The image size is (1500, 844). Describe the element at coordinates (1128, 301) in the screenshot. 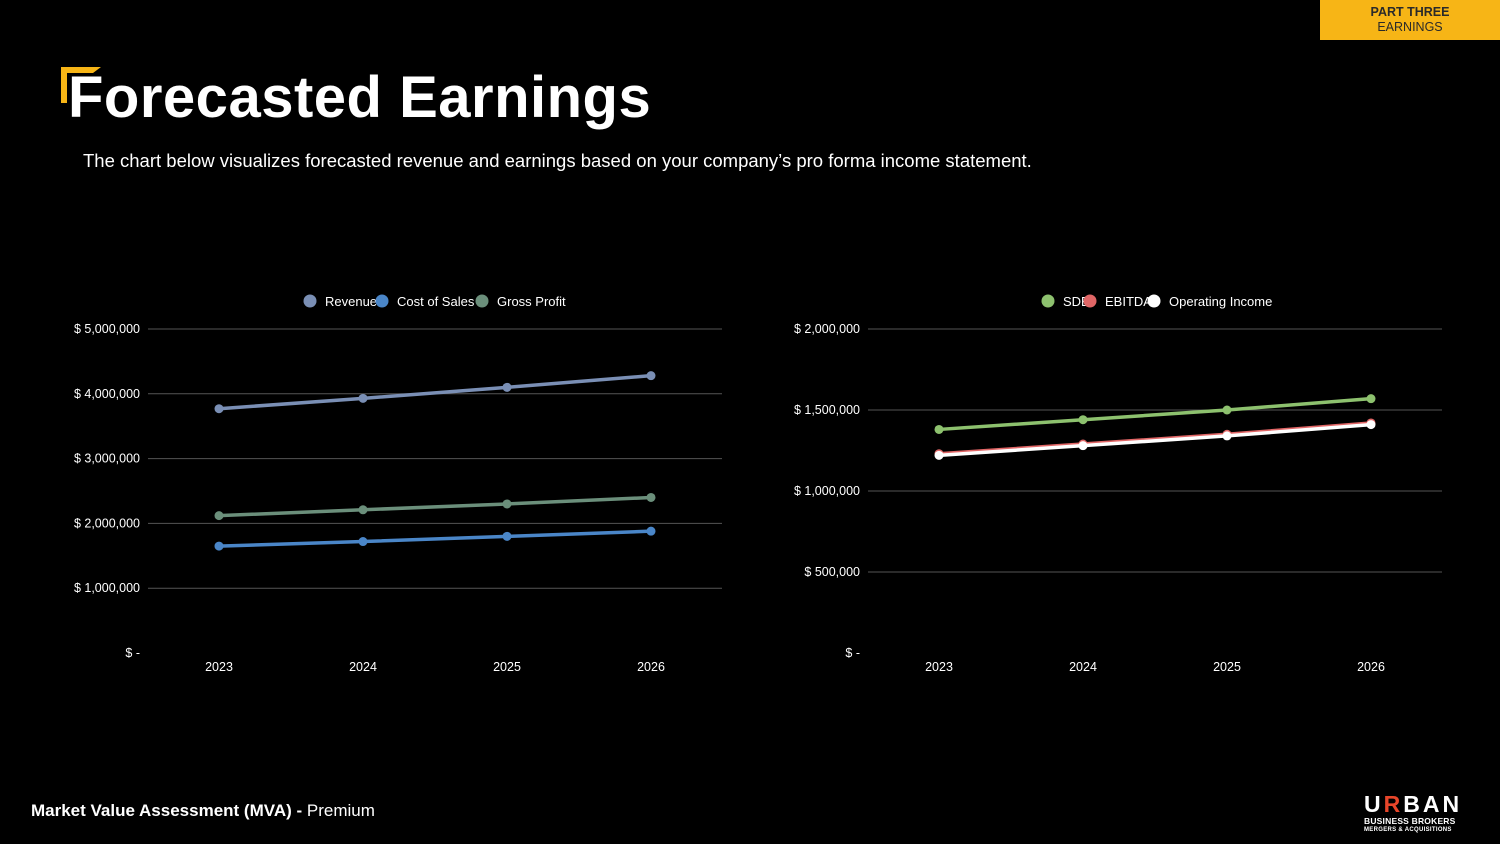

I see `legend-label: EBITDA` at that location.